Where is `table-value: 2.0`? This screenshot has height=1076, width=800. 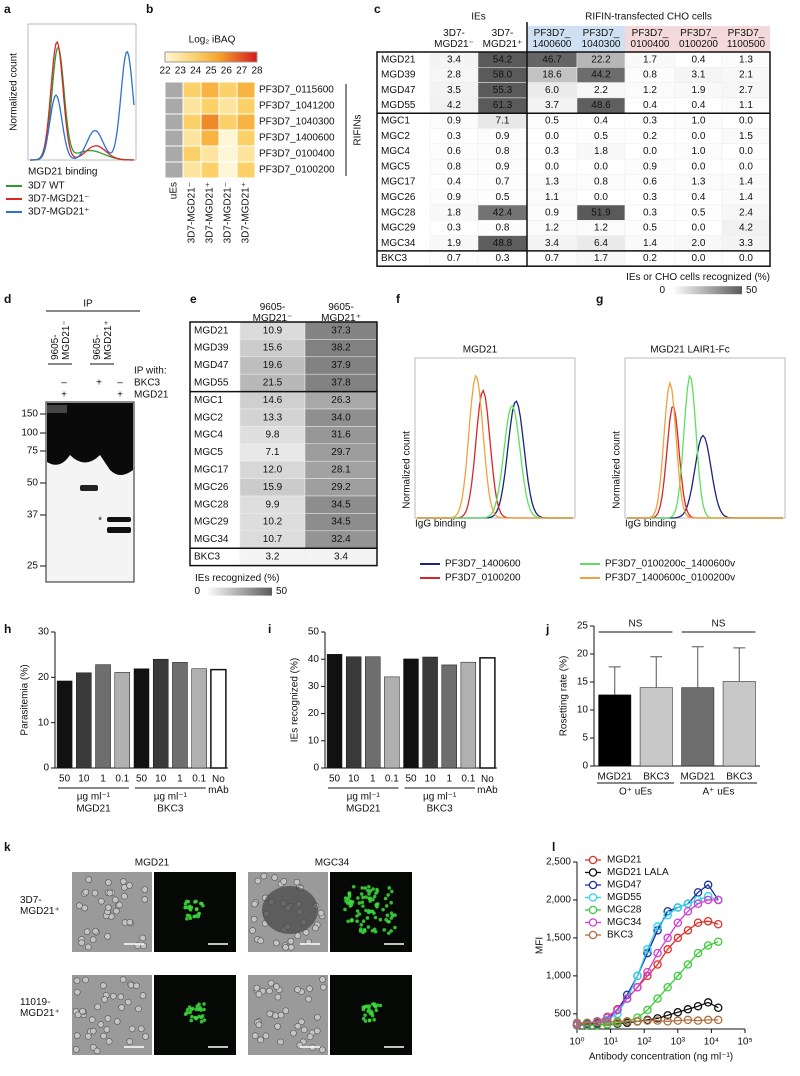
table-value: 2.0 is located at coordinates (699, 243).